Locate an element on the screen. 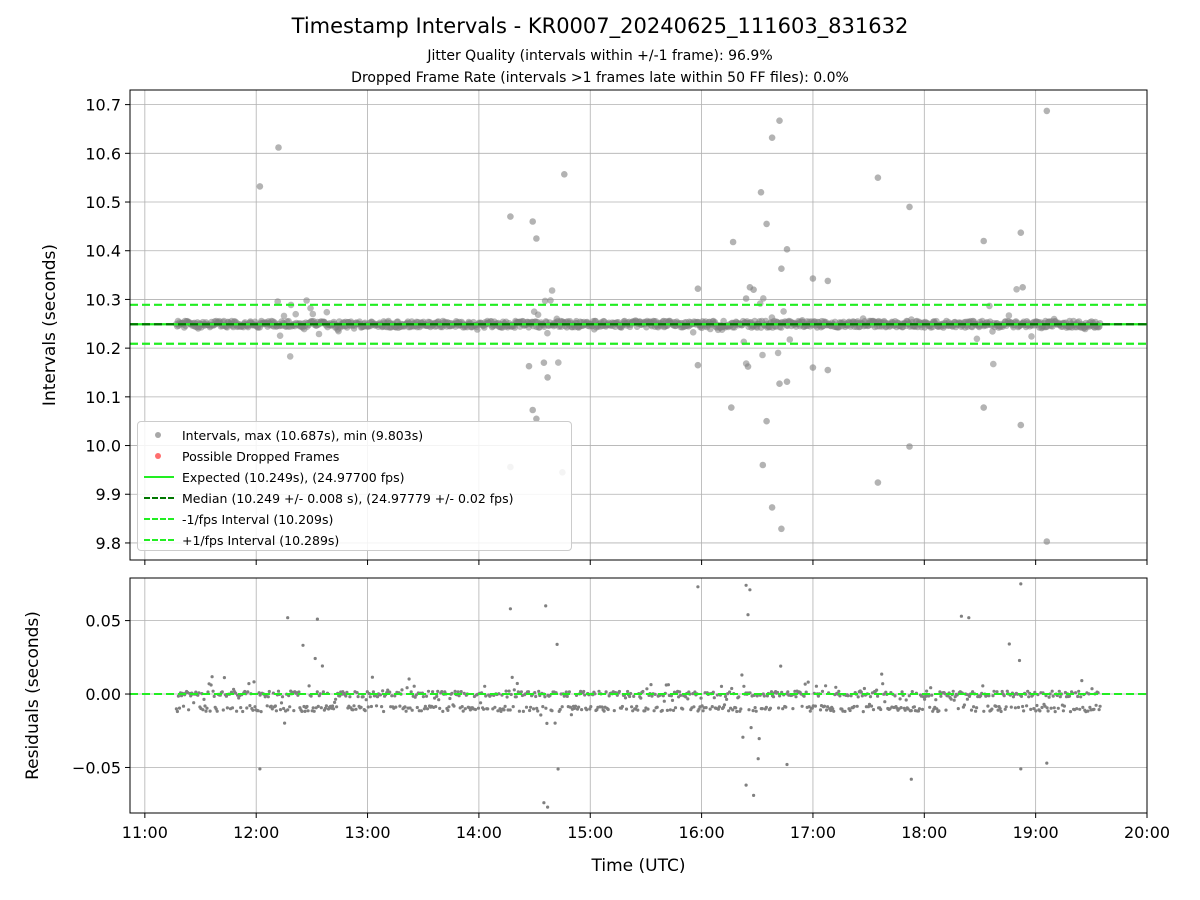  y-tick-label: 10.5 is located at coordinates (103, 202).